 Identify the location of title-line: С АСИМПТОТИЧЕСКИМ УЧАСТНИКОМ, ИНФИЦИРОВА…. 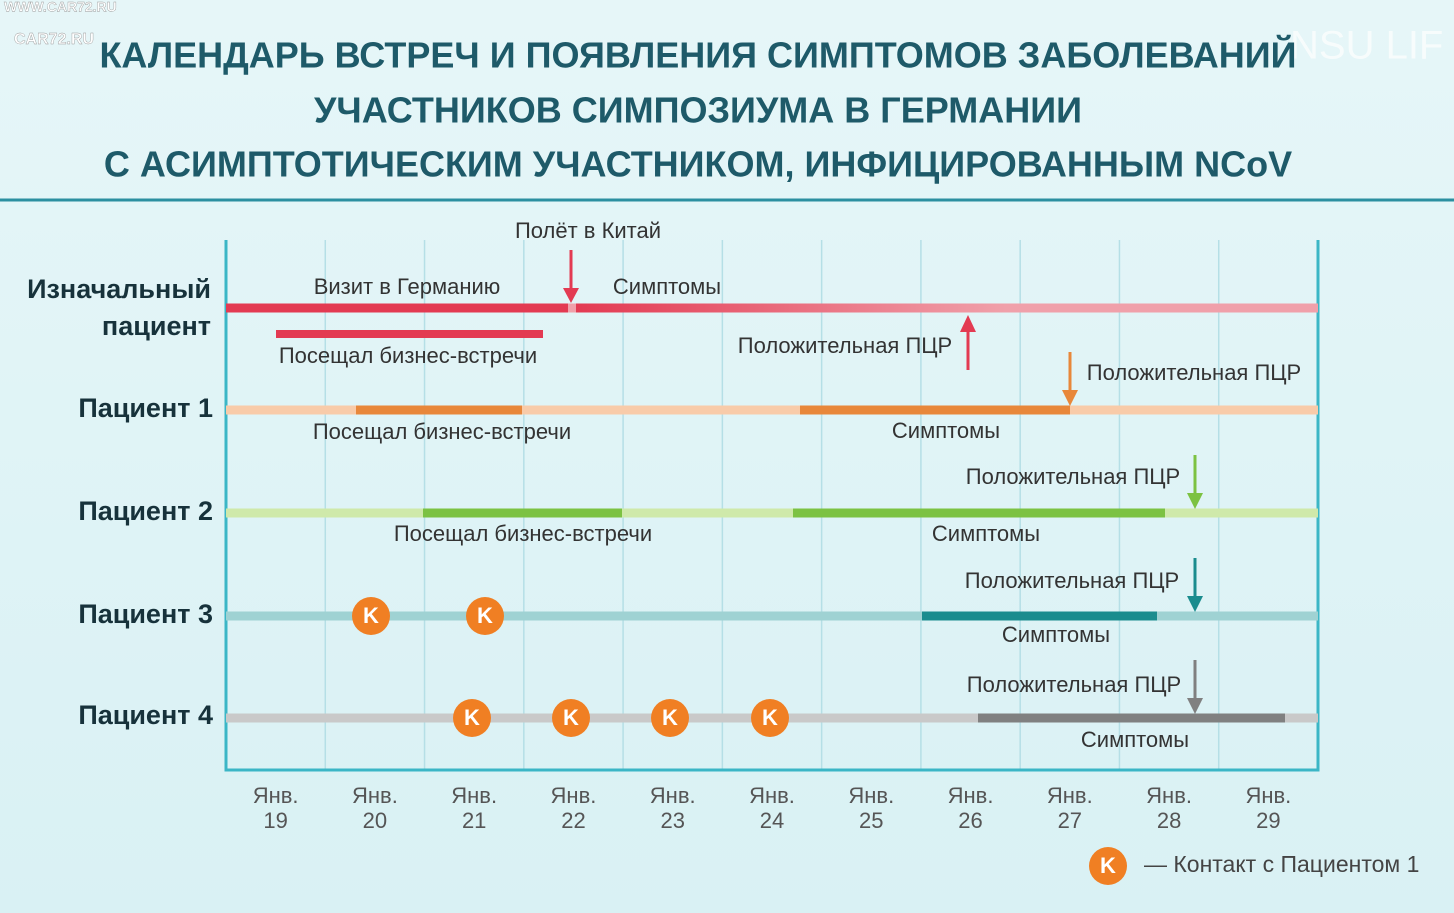
(698, 164).